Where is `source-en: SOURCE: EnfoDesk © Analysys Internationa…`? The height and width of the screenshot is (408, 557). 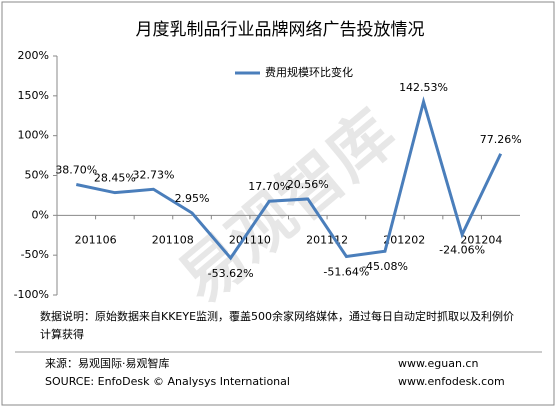
source-en: SOURCE: EnfoDesk © Analysys Internationa… is located at coordinates (167, 381).